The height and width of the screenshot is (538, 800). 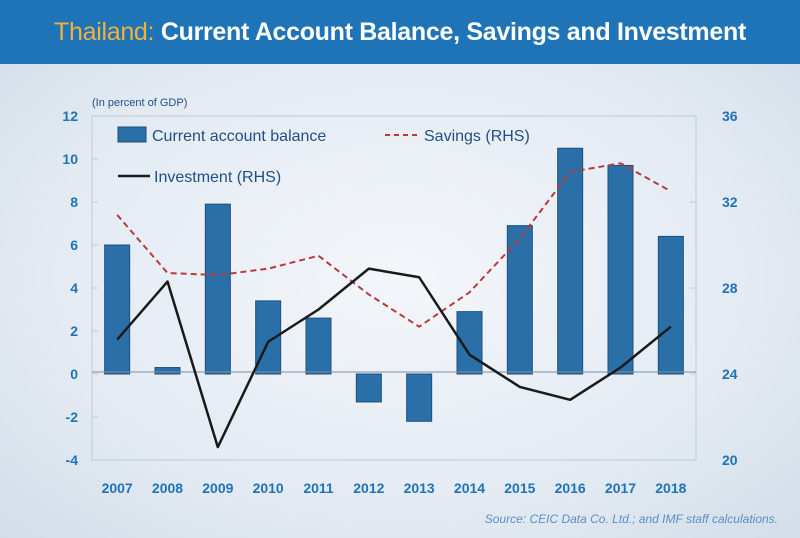 What do you see at coordinates (217, 289) in the screenshot?
I see `bar-2009` at bounding box center [217, 289].